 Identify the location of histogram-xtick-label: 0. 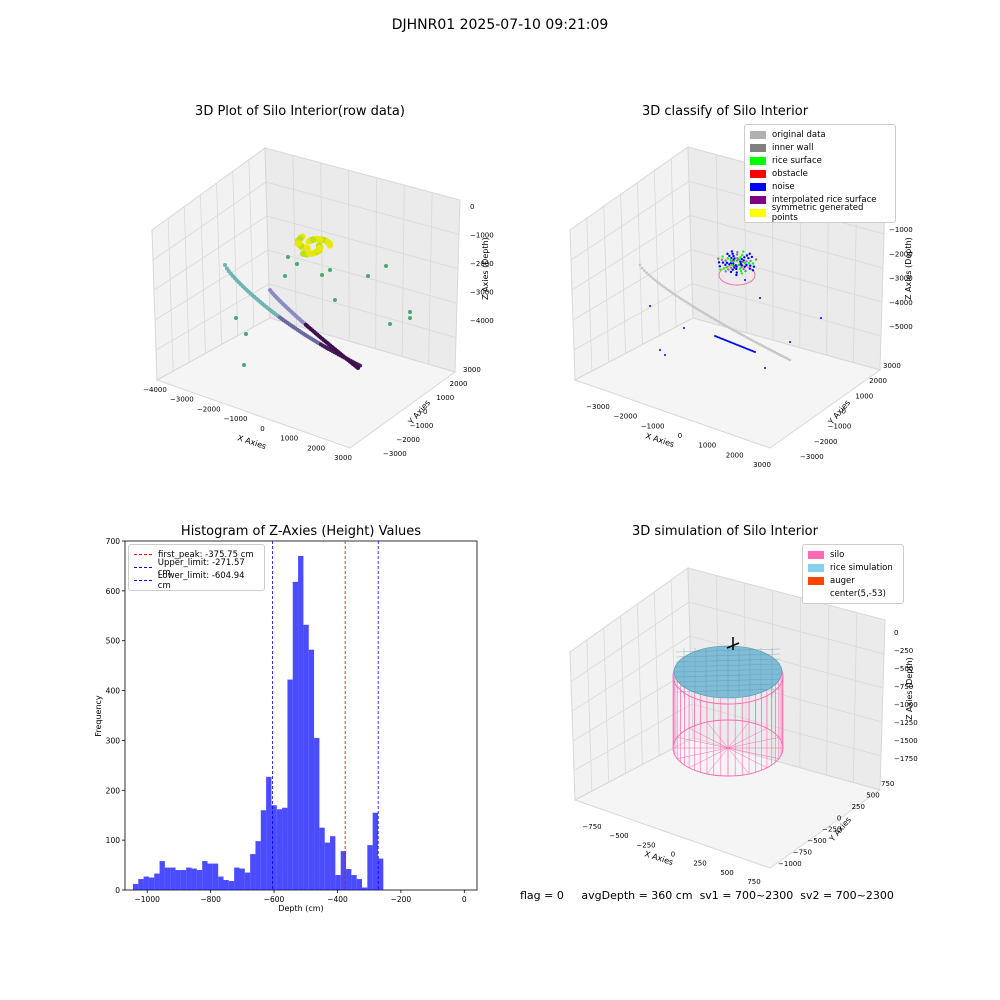
(464, 899).